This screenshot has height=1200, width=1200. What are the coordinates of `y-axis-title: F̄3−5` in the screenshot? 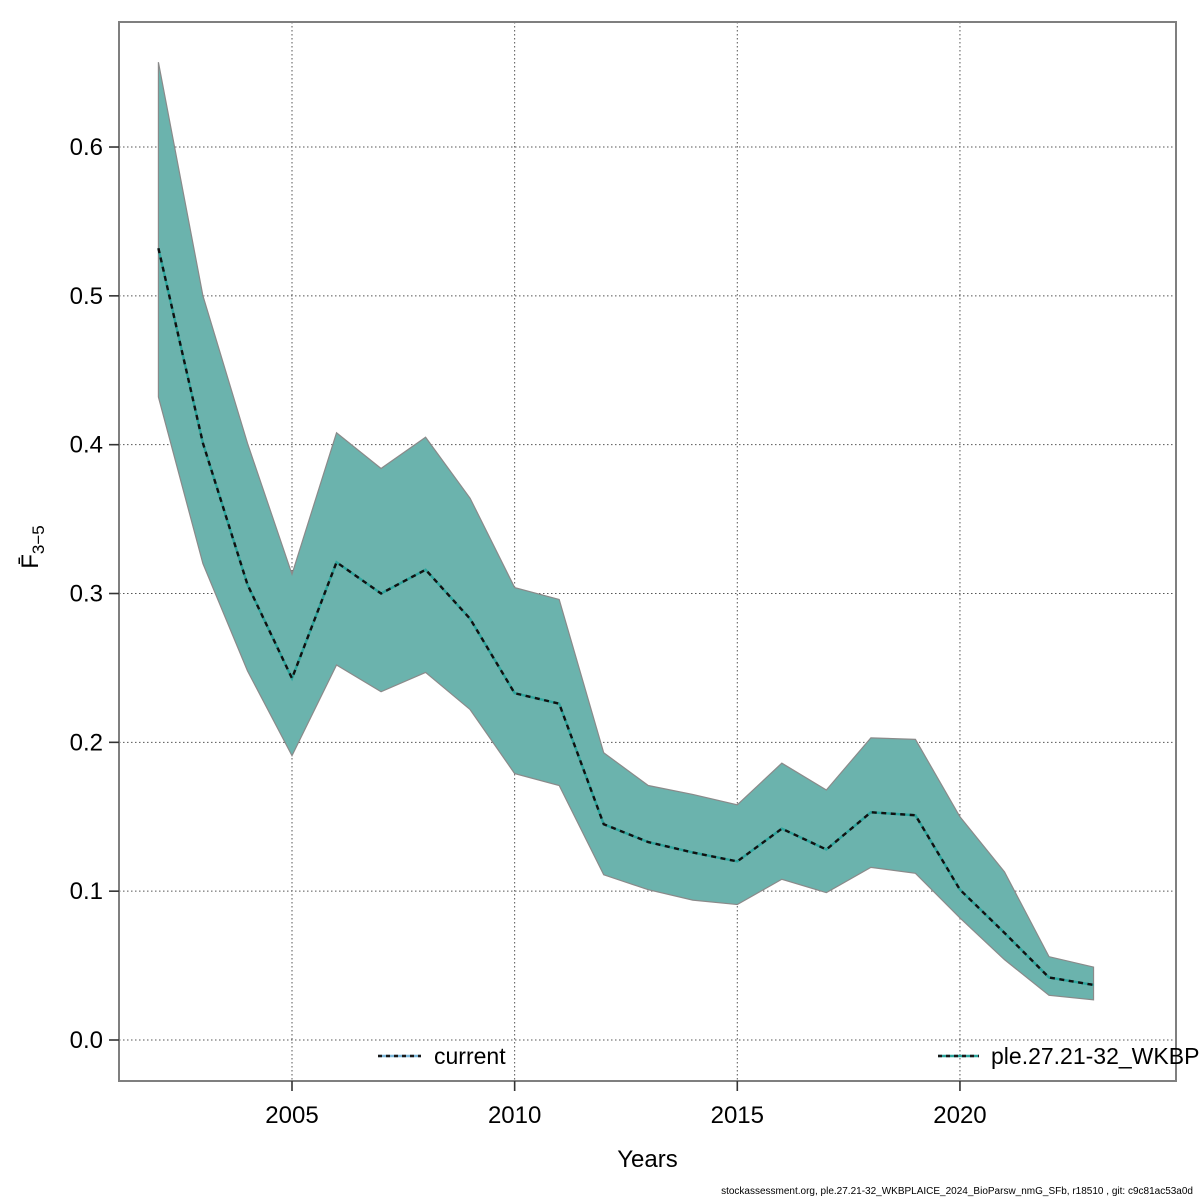 It's located at (32, 547).